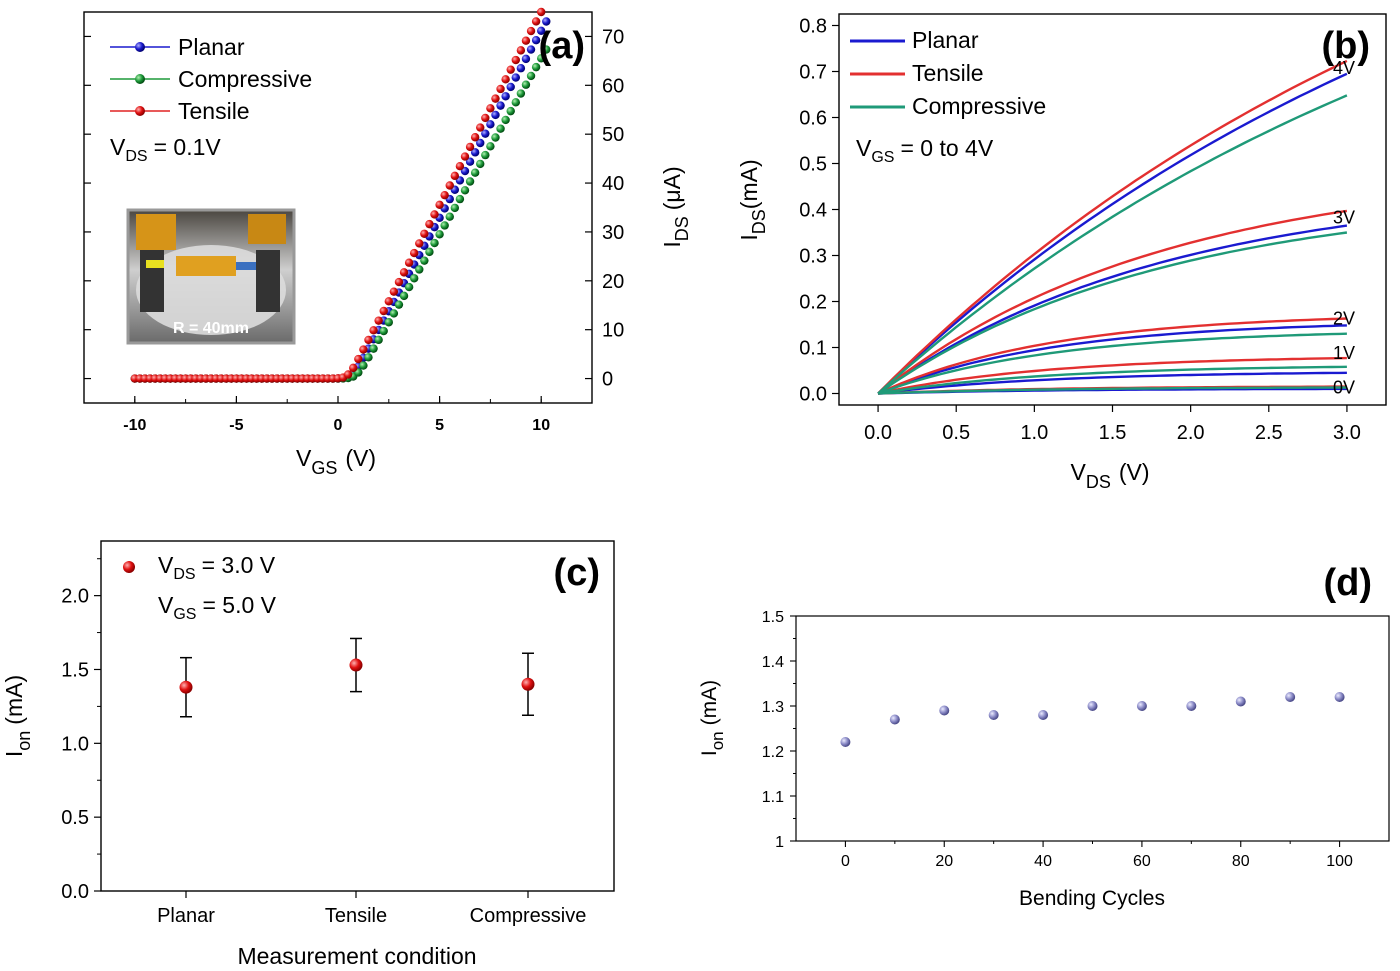 This screenshot has height=971, width=1400. I want to click on y-tick-label: 20, so click(613, 282).